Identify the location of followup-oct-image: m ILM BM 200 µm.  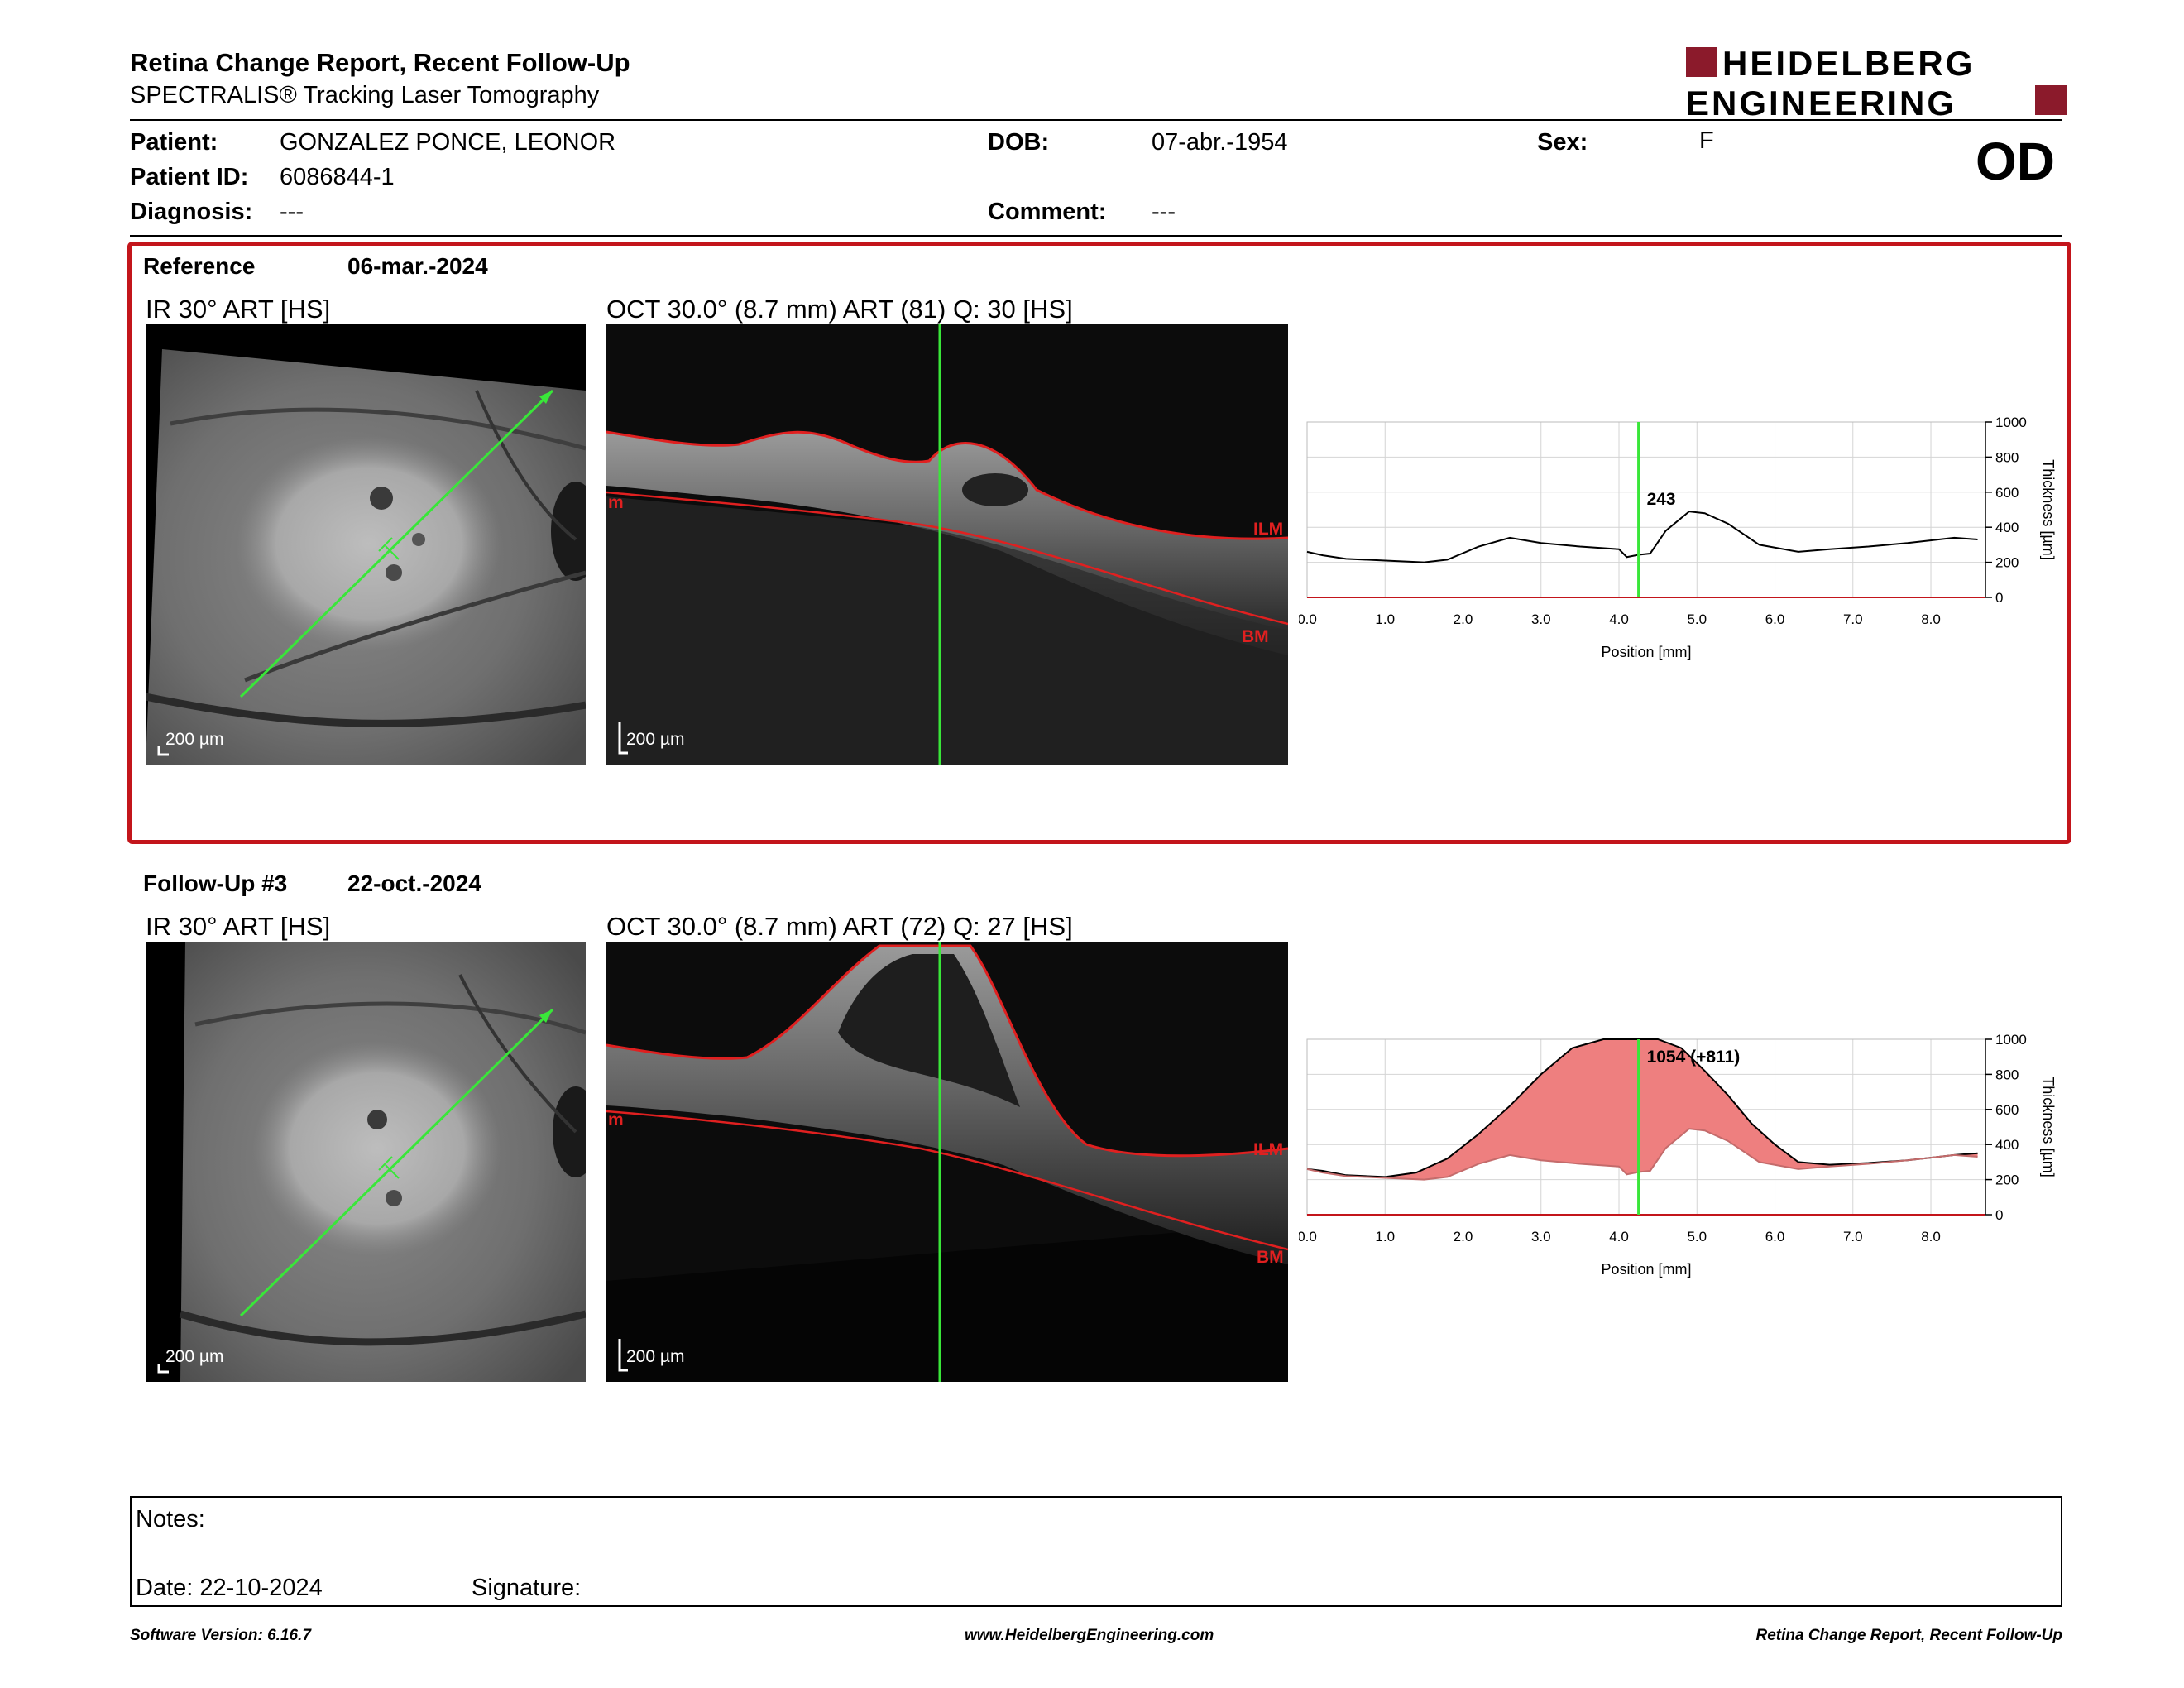
(947, 1162).